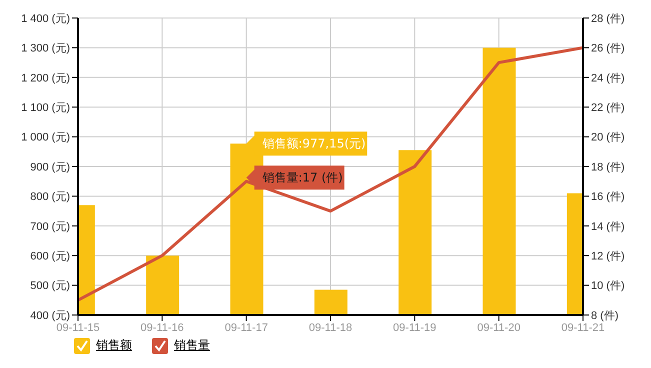 Image resolution: width=651 pixels, height=368 pixels. Describe the element at coordinates (50, 167) in the screenshot. I see `y-tick-label: 900 (元)` at that location.